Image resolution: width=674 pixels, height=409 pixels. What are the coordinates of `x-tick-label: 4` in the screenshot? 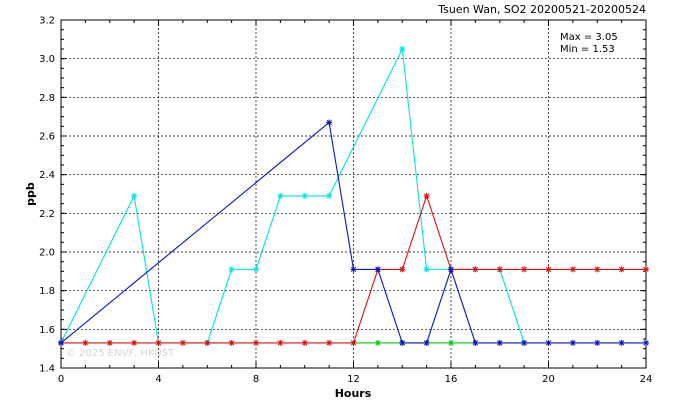 It's located at (158, 379).